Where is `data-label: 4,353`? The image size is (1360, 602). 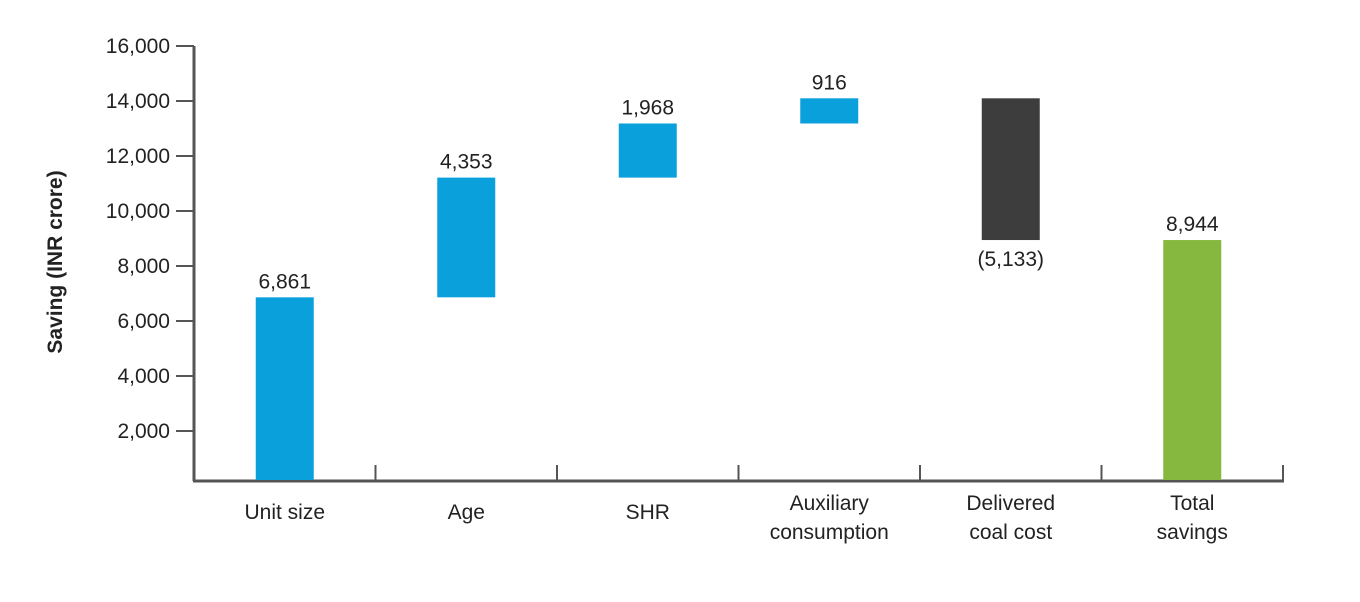
data-label: 4,353 is located at coordinates (466, 162).